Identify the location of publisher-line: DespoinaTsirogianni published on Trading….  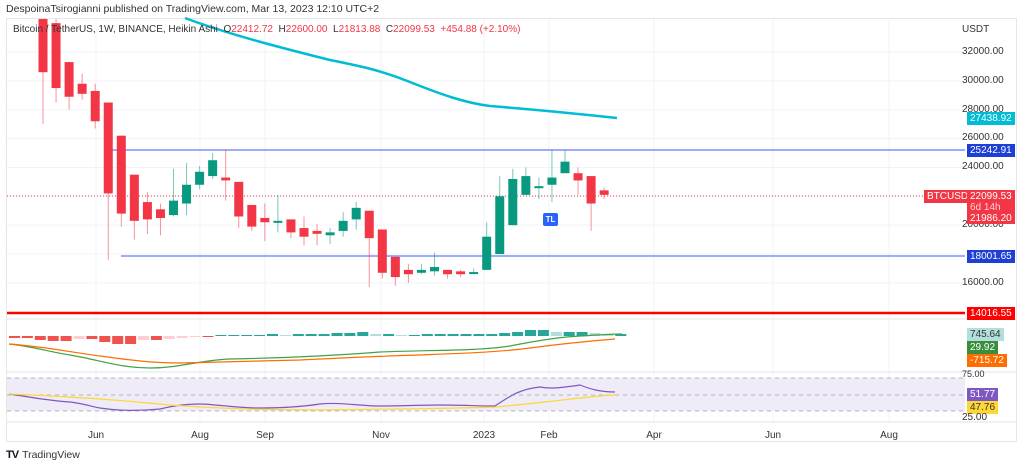
(193, 9).